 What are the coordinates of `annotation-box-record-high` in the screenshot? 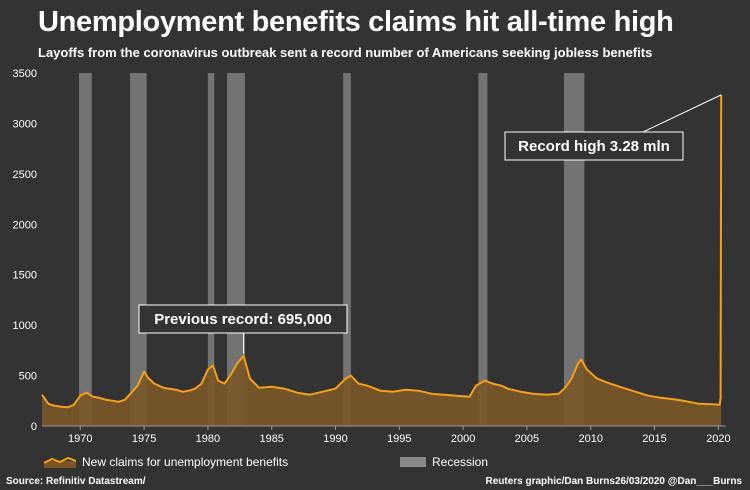 It's located at (594, 146).